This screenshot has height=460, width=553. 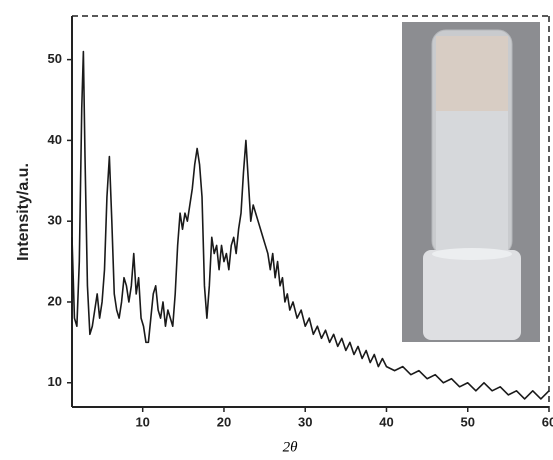 I want to click on y-tick-label: 50, so click(x=55, y=58).